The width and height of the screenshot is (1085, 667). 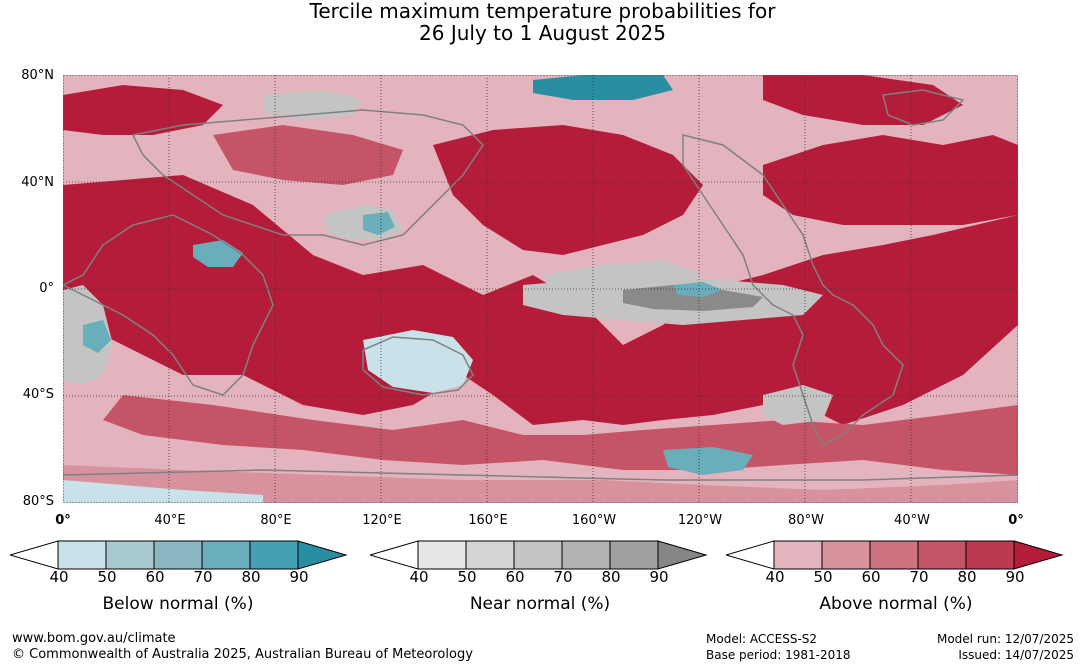 I want to click on lon-label-80e: 80°E, so click(x=276, y=520).